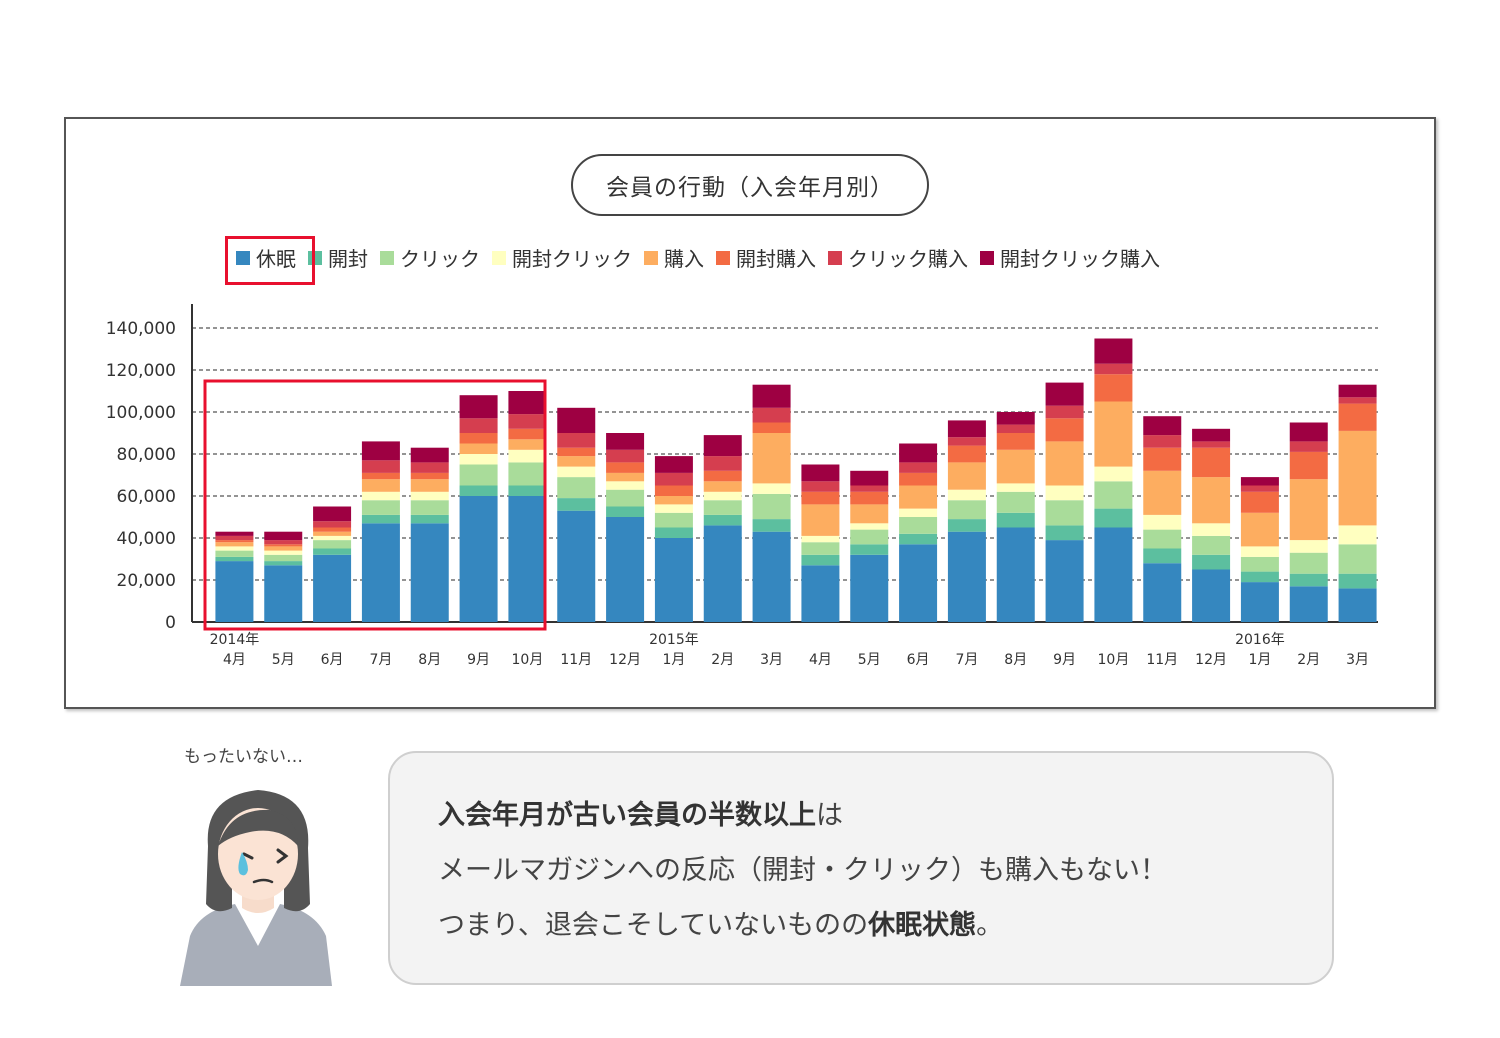 This screenshot has width=1500, height=1038. Describe the element at coordinates (1080, 259) in the screenshot. I see `legend-label: 開封クリック購入` at that location.